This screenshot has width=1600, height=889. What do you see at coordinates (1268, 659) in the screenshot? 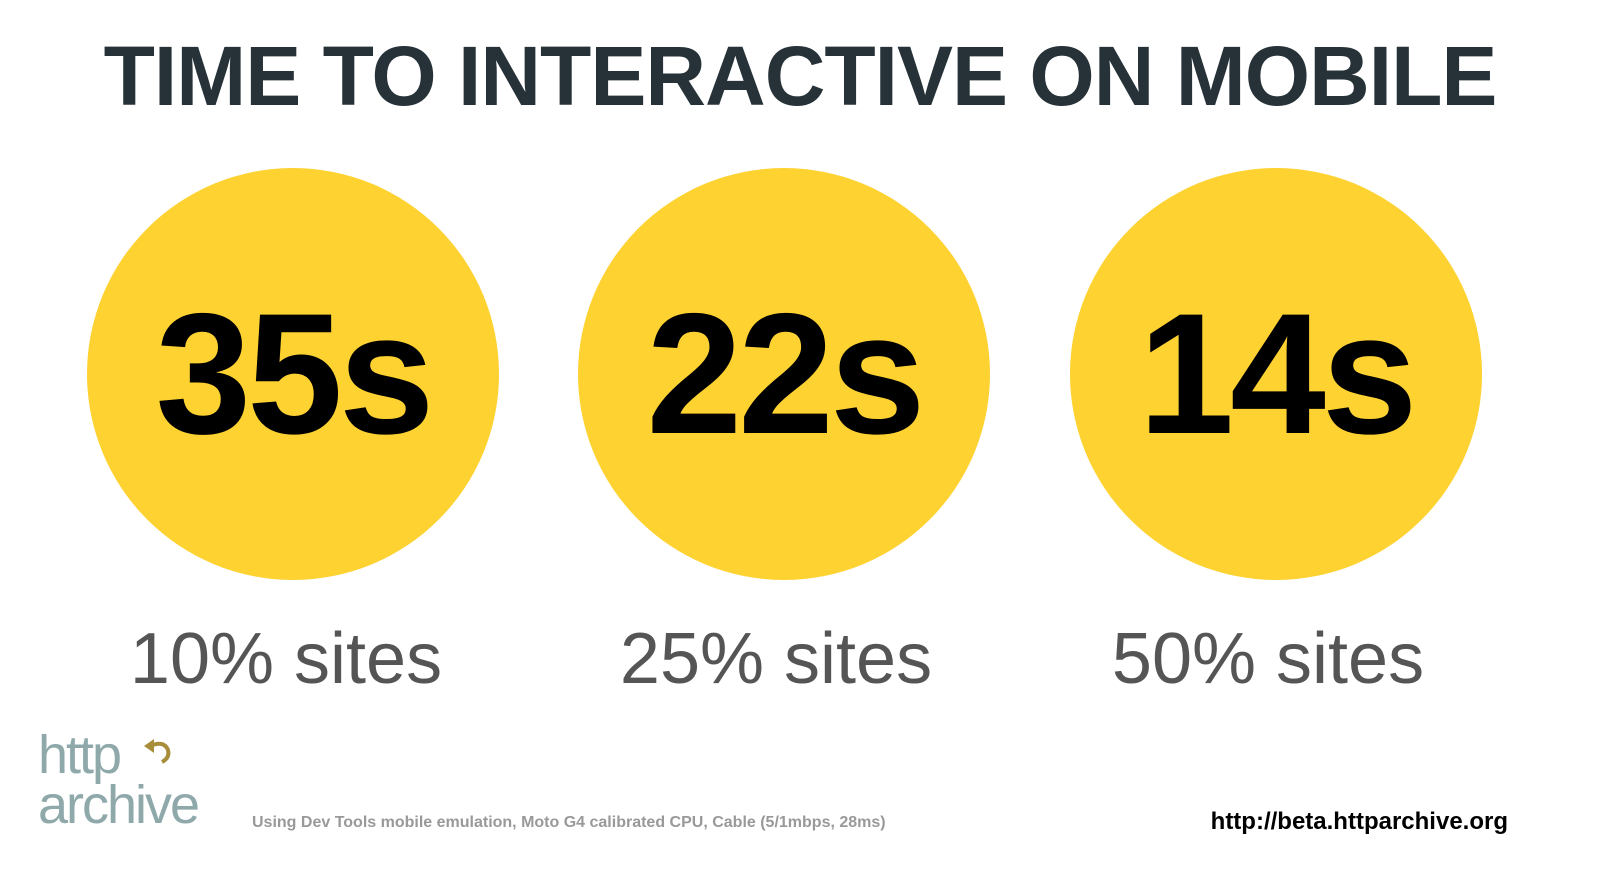
I see `stat-label: 50% sites` at bounding box center [1268, 659].